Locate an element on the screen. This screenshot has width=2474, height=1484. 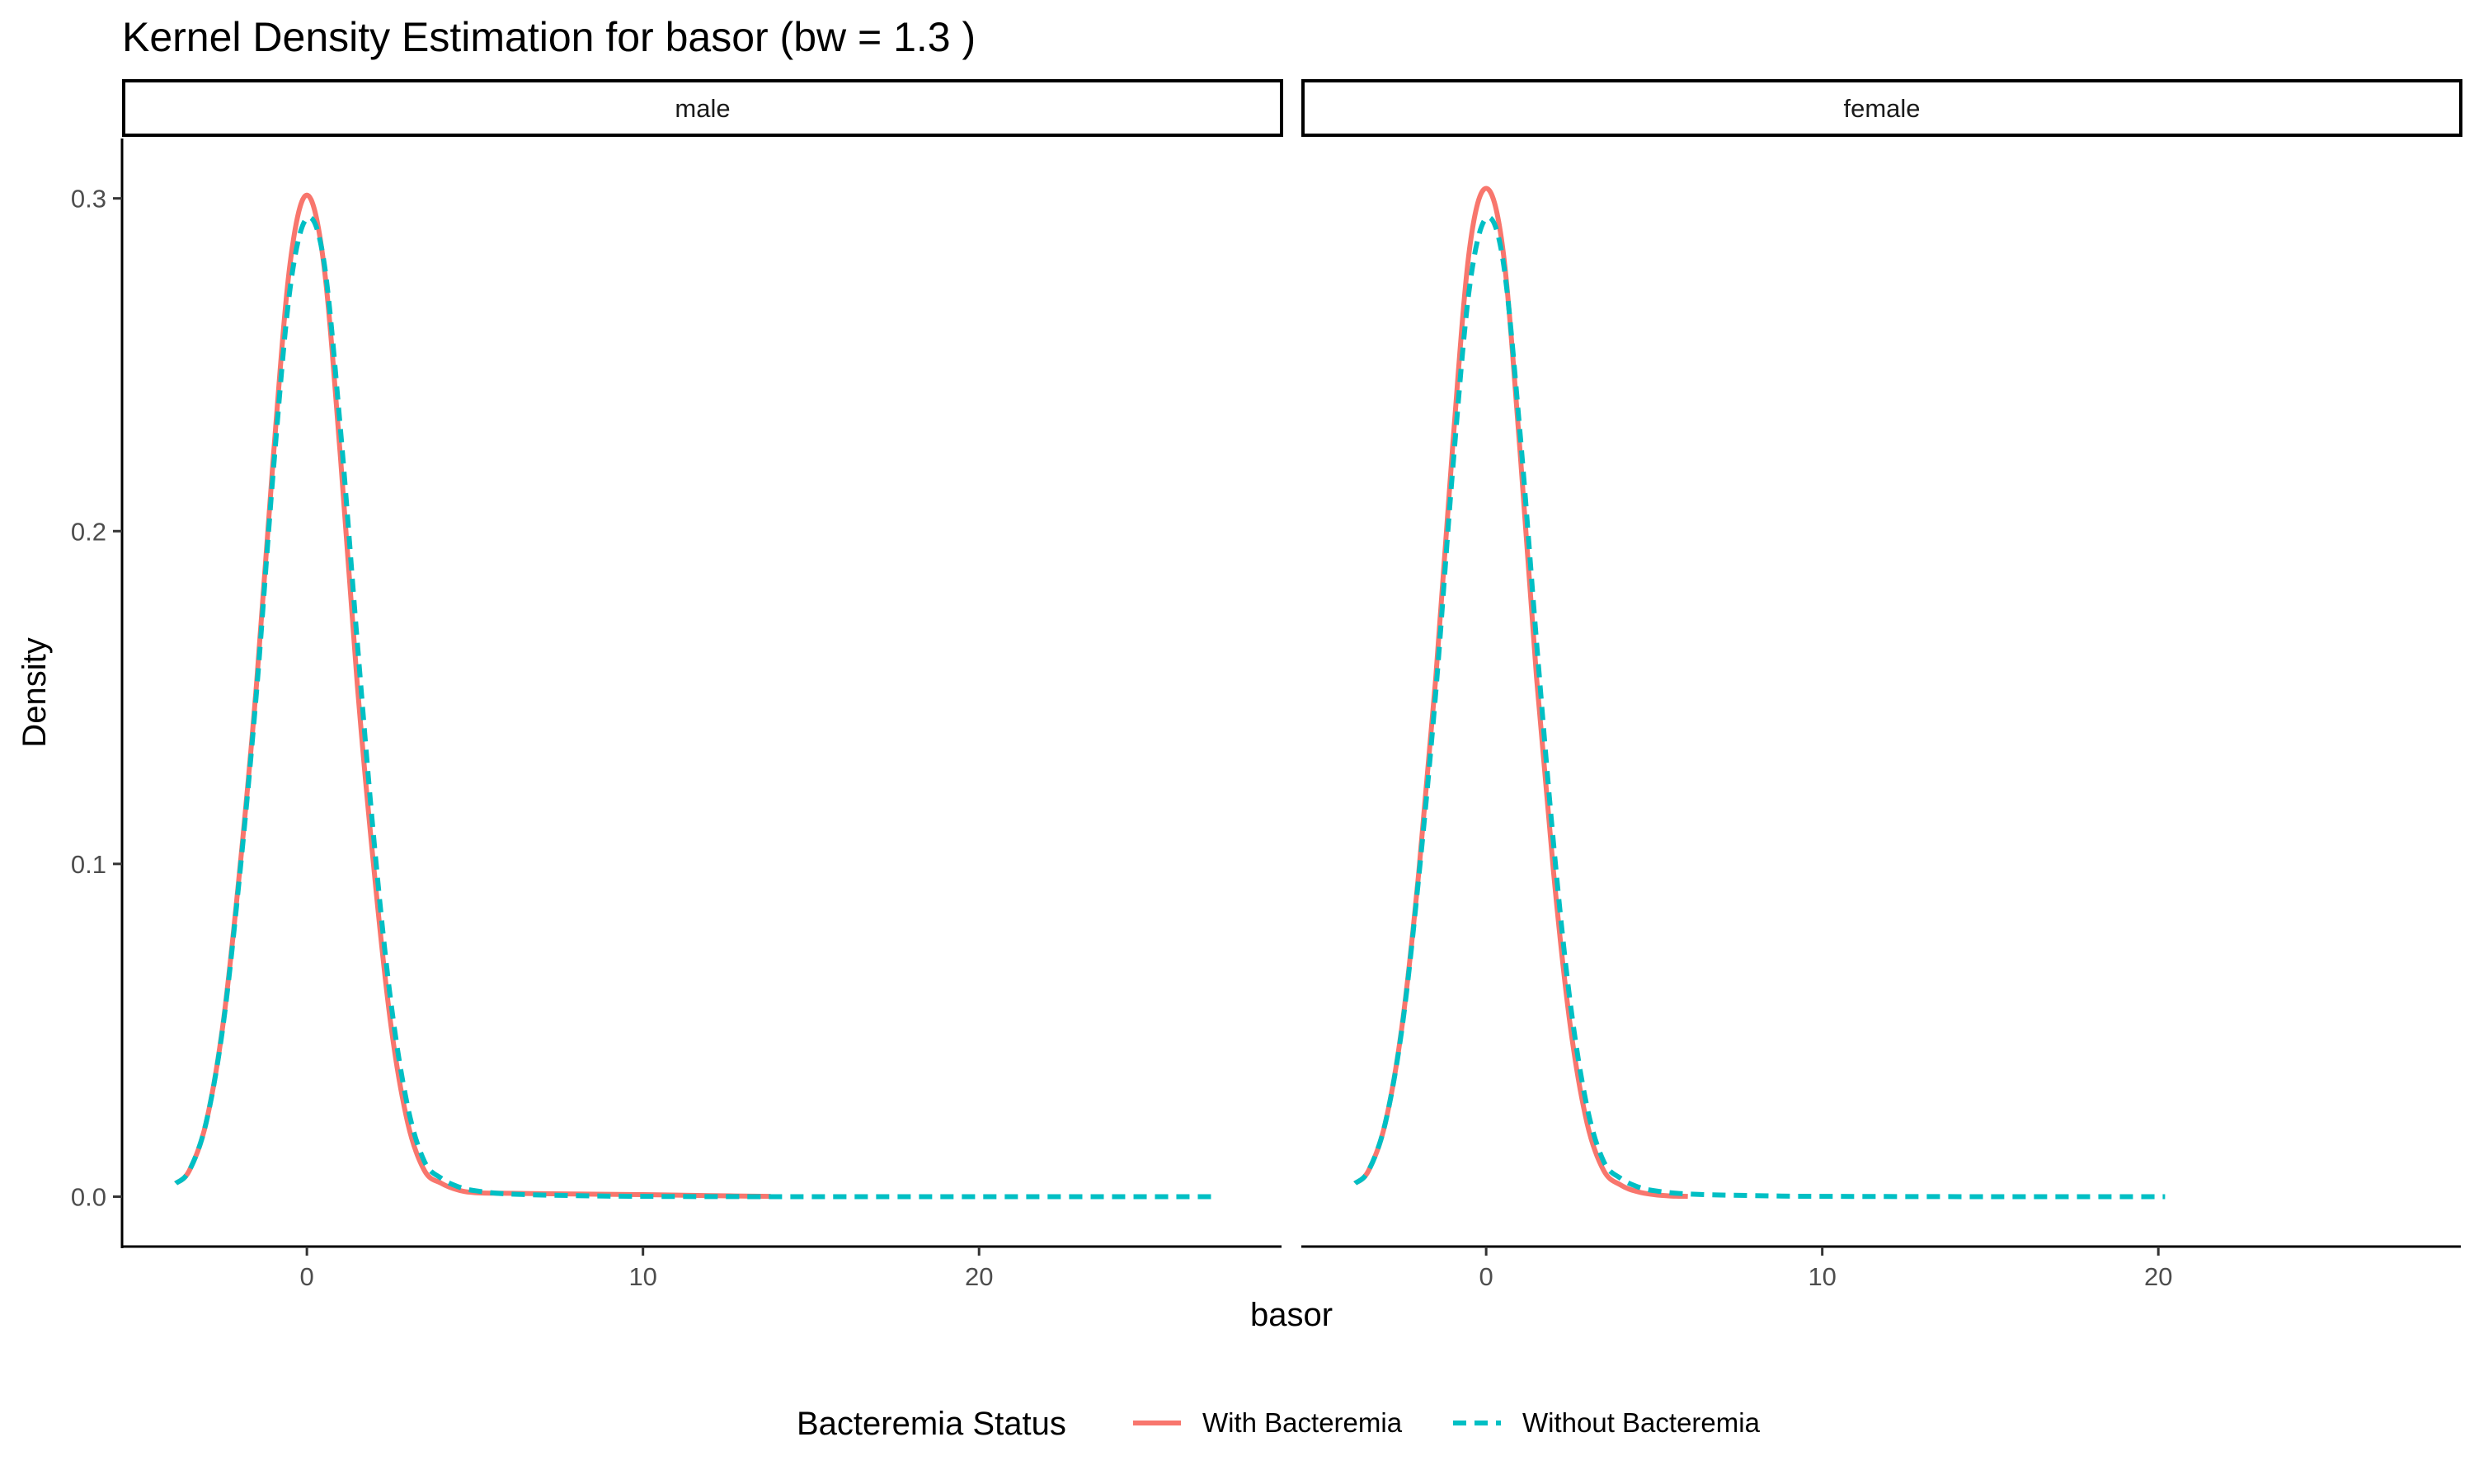
legend-label-with-bacteremia: With Bacteremia is located at coordinates (1302, 1422).